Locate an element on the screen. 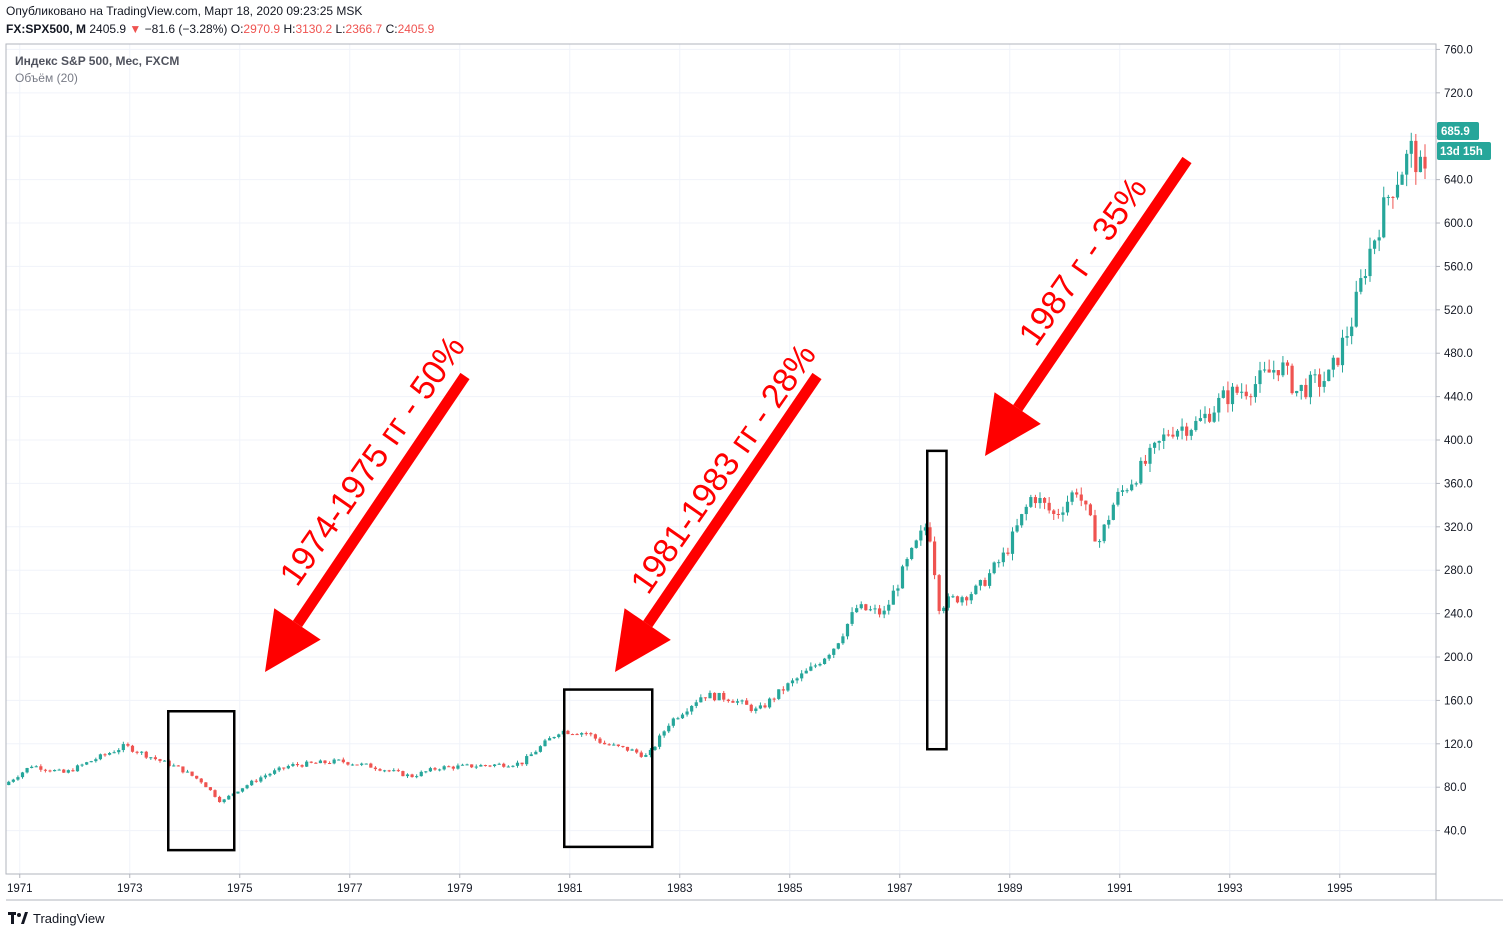 The width and height of the screenshot is (1503, 938). legend-title: Индекс S&P 500, Мес, FXCM is located at coordinates (97, 61).